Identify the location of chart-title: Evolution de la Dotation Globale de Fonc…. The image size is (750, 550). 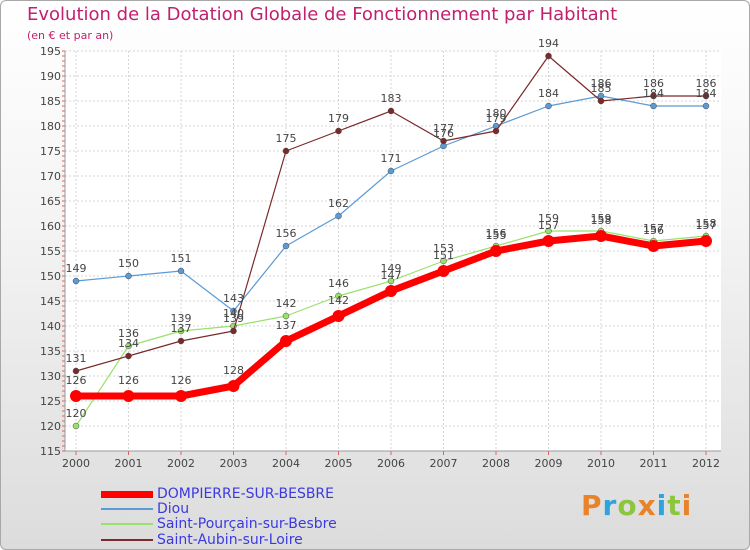
(322, 14).